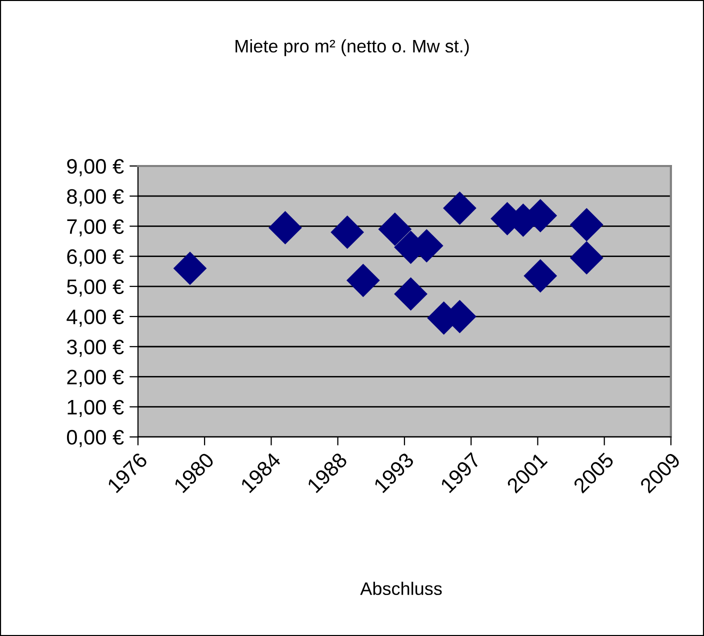 Image resolution: width=704 pixels, height=636 pixels. I want to click on y-tick-label: 5,00 €, so click(95, 288).